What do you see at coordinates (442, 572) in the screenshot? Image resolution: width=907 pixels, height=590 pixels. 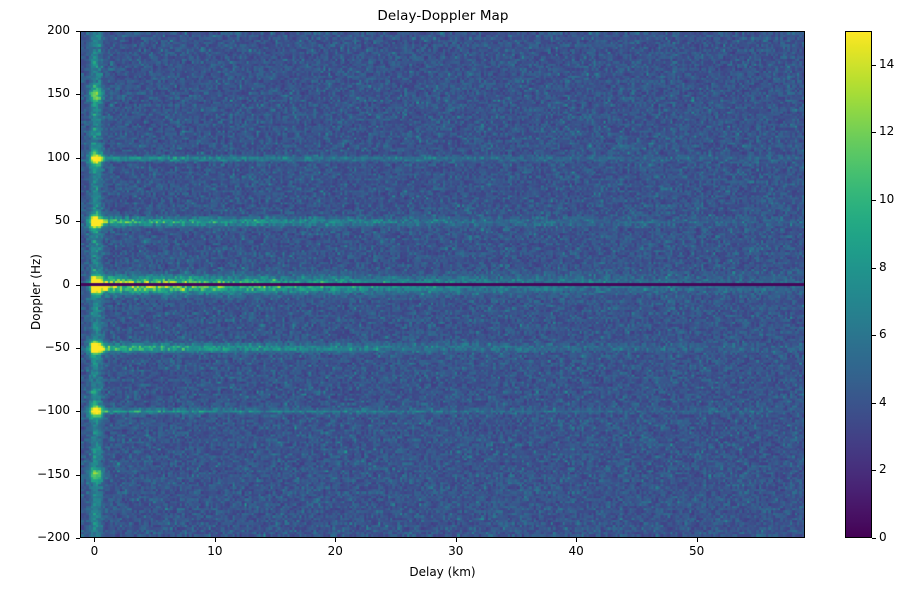 I see `x-axis-label: Delay (km)` at bounding box center [442, 572].